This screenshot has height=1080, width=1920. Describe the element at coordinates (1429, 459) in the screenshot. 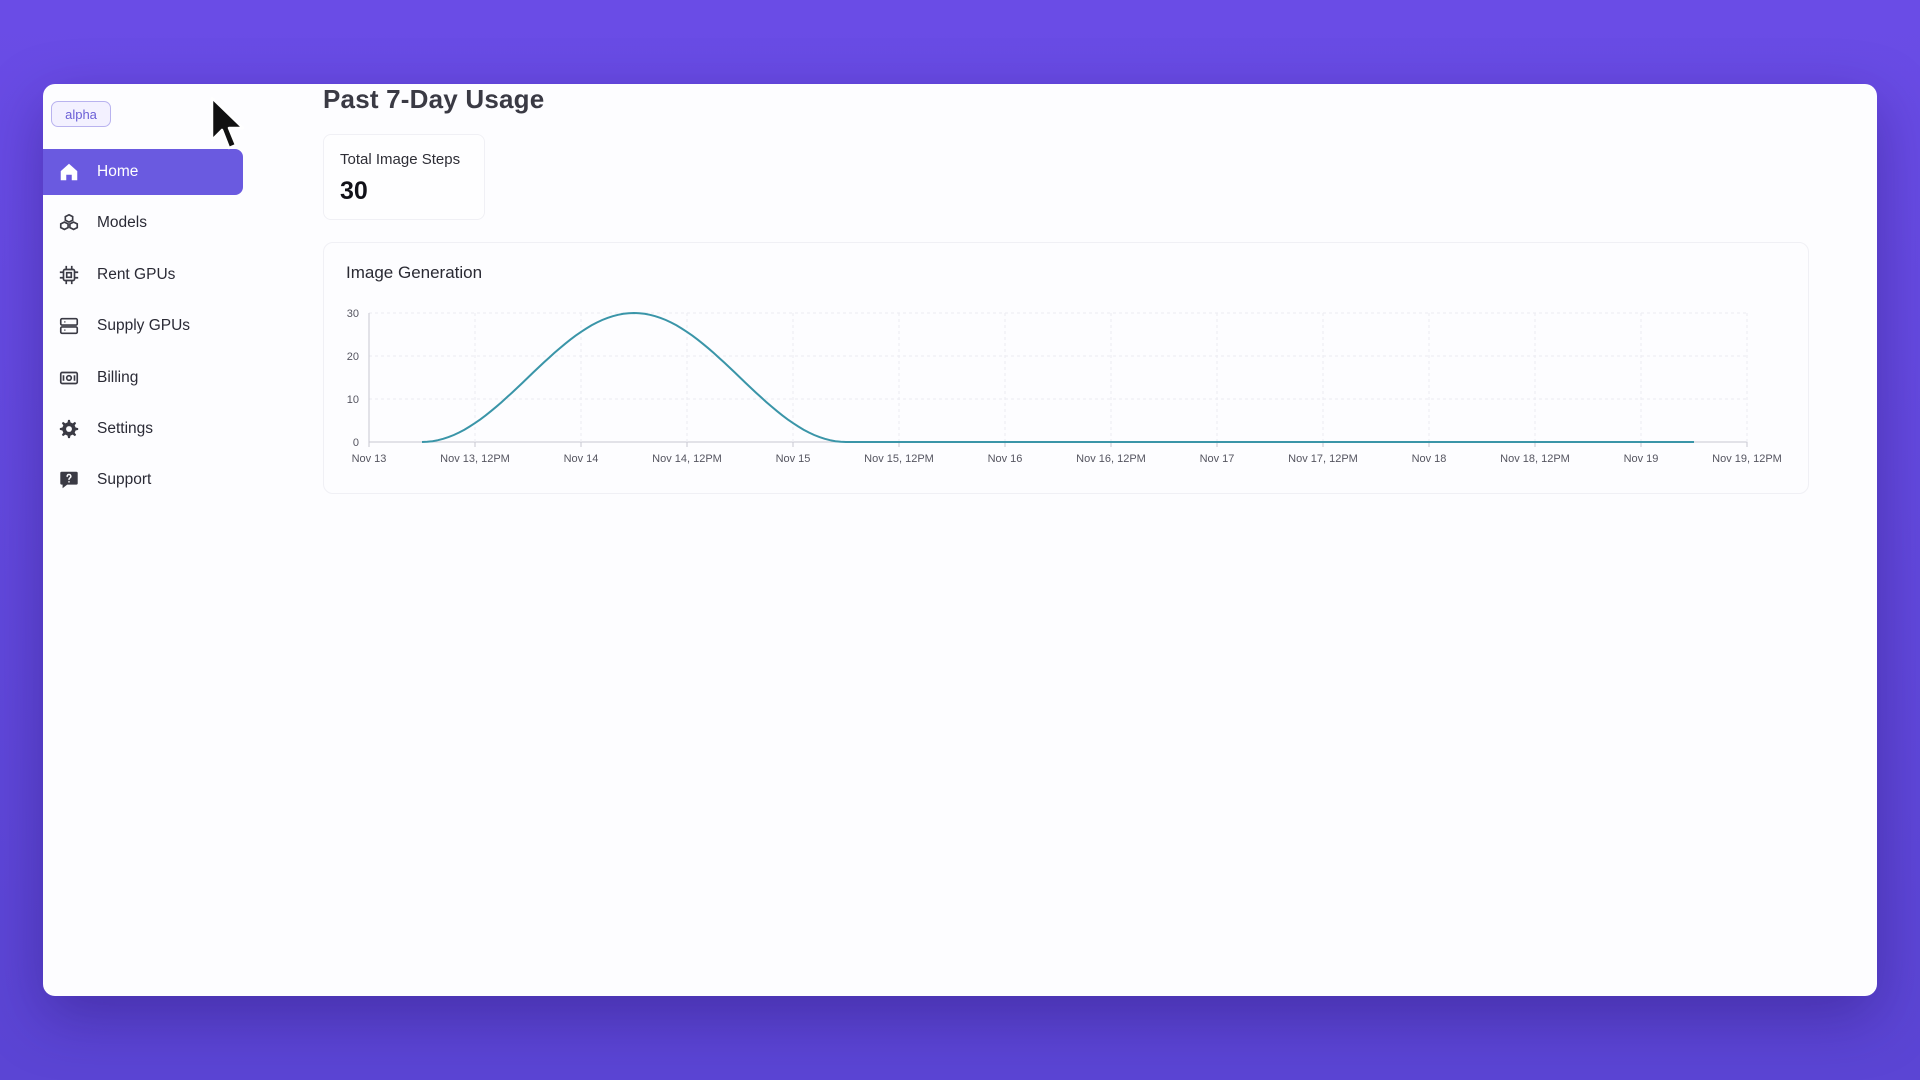

I see `x-tick-label: Nov 18` at that location.